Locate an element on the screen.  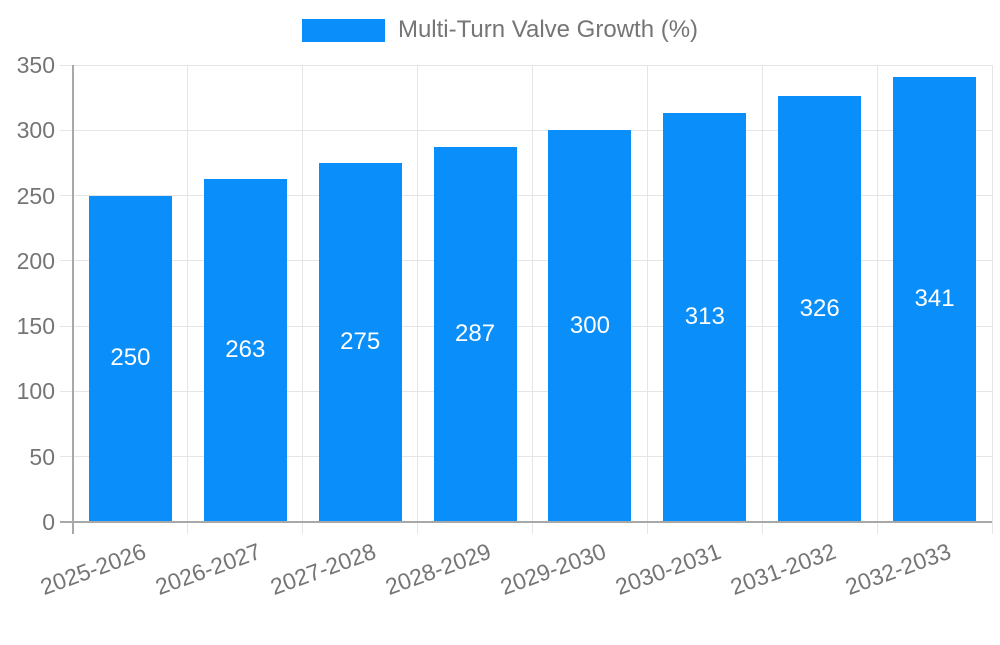
y-axis-tick-label: 250 is located at coordinates (35, 195).